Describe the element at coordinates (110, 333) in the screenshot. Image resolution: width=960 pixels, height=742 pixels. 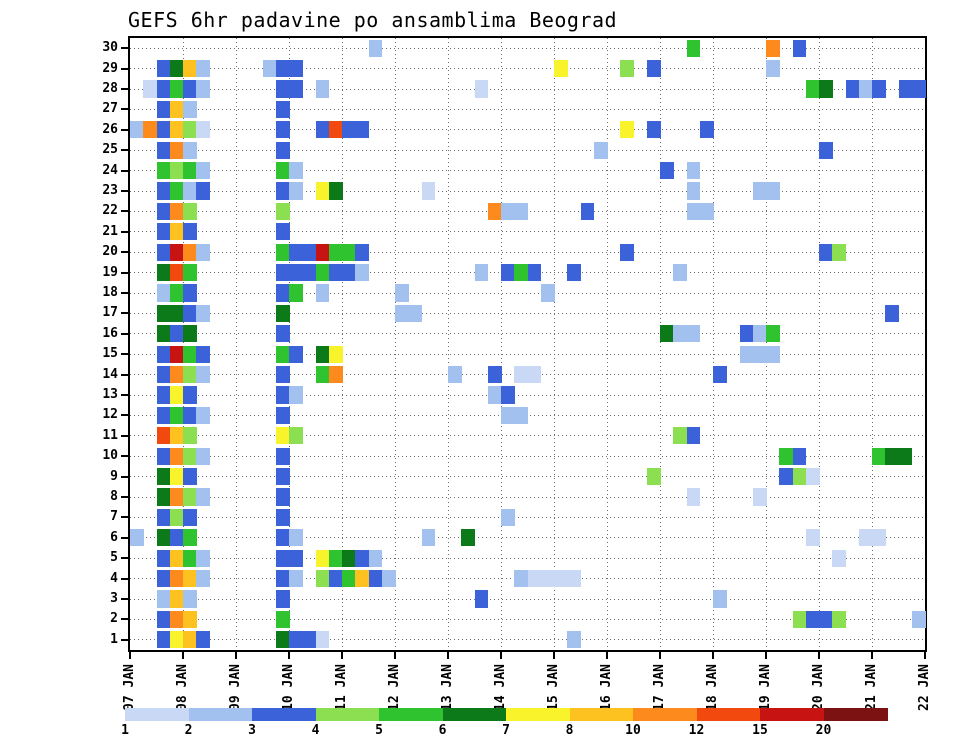
I see `y-tick-label: 16` at that location.